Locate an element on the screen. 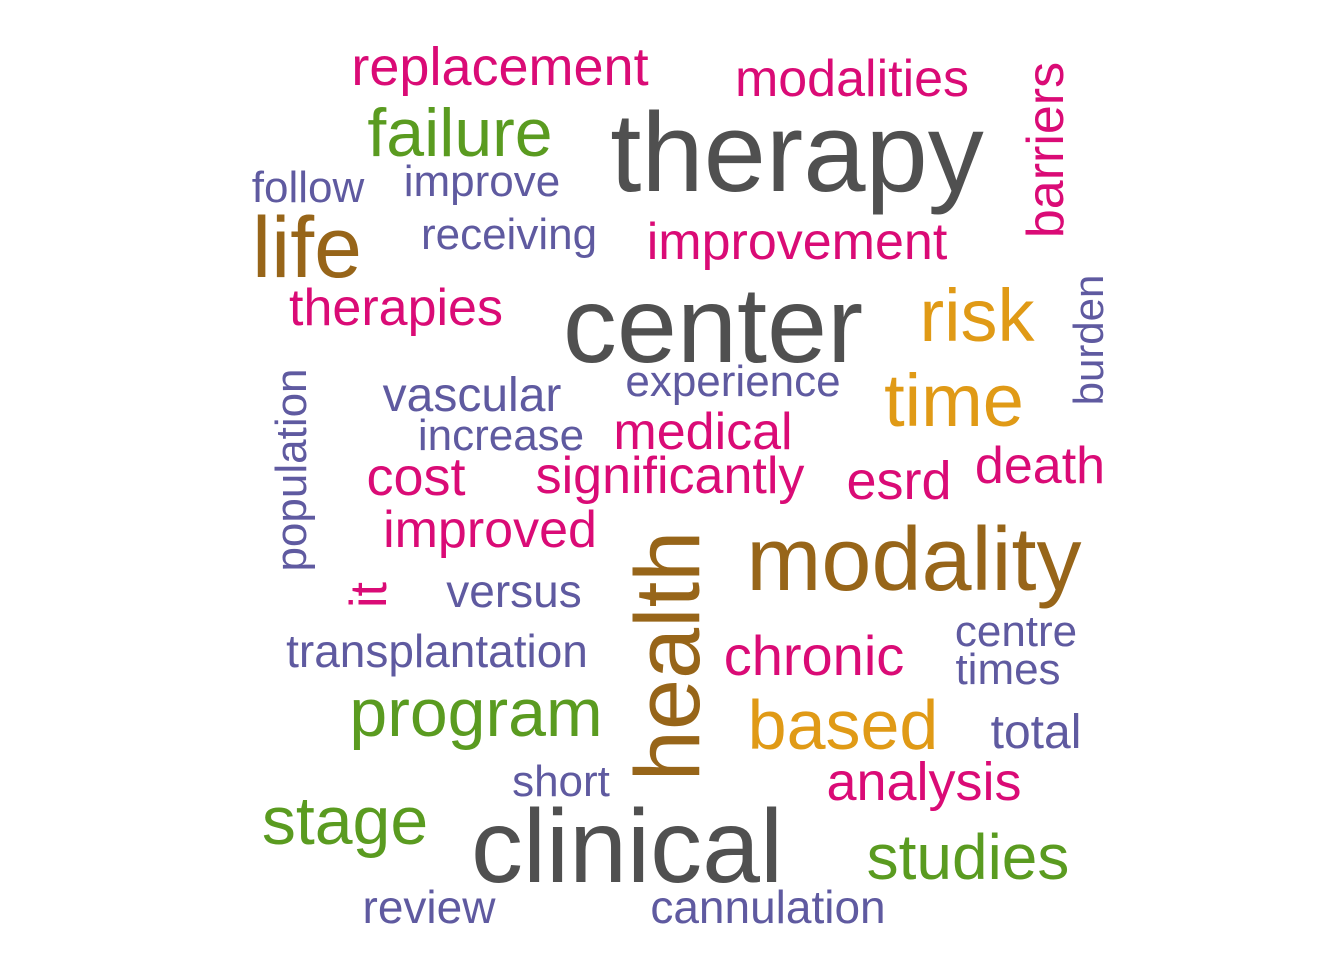 The image size is (1344, 960). word-program: program is located at coordinates (476, 713).